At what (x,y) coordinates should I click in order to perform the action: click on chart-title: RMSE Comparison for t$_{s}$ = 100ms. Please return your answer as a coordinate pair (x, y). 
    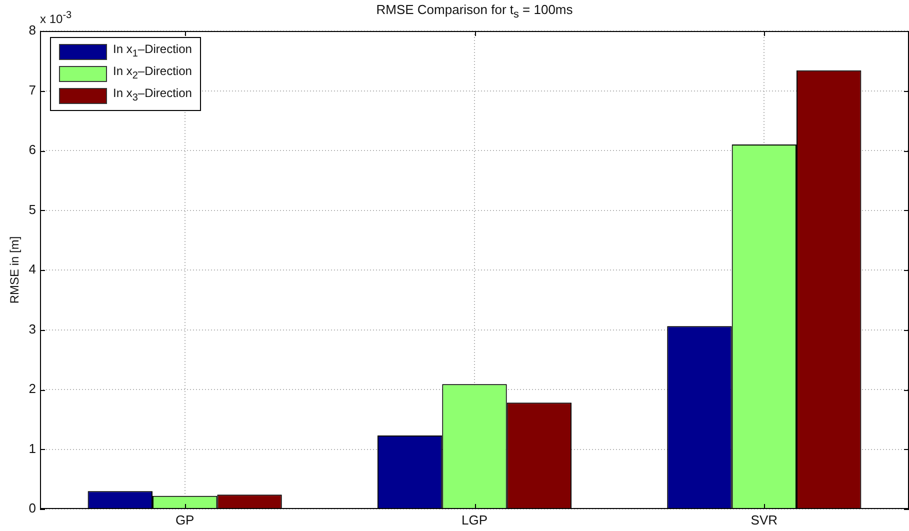
    Looking at the image, I should click on (474, 11).